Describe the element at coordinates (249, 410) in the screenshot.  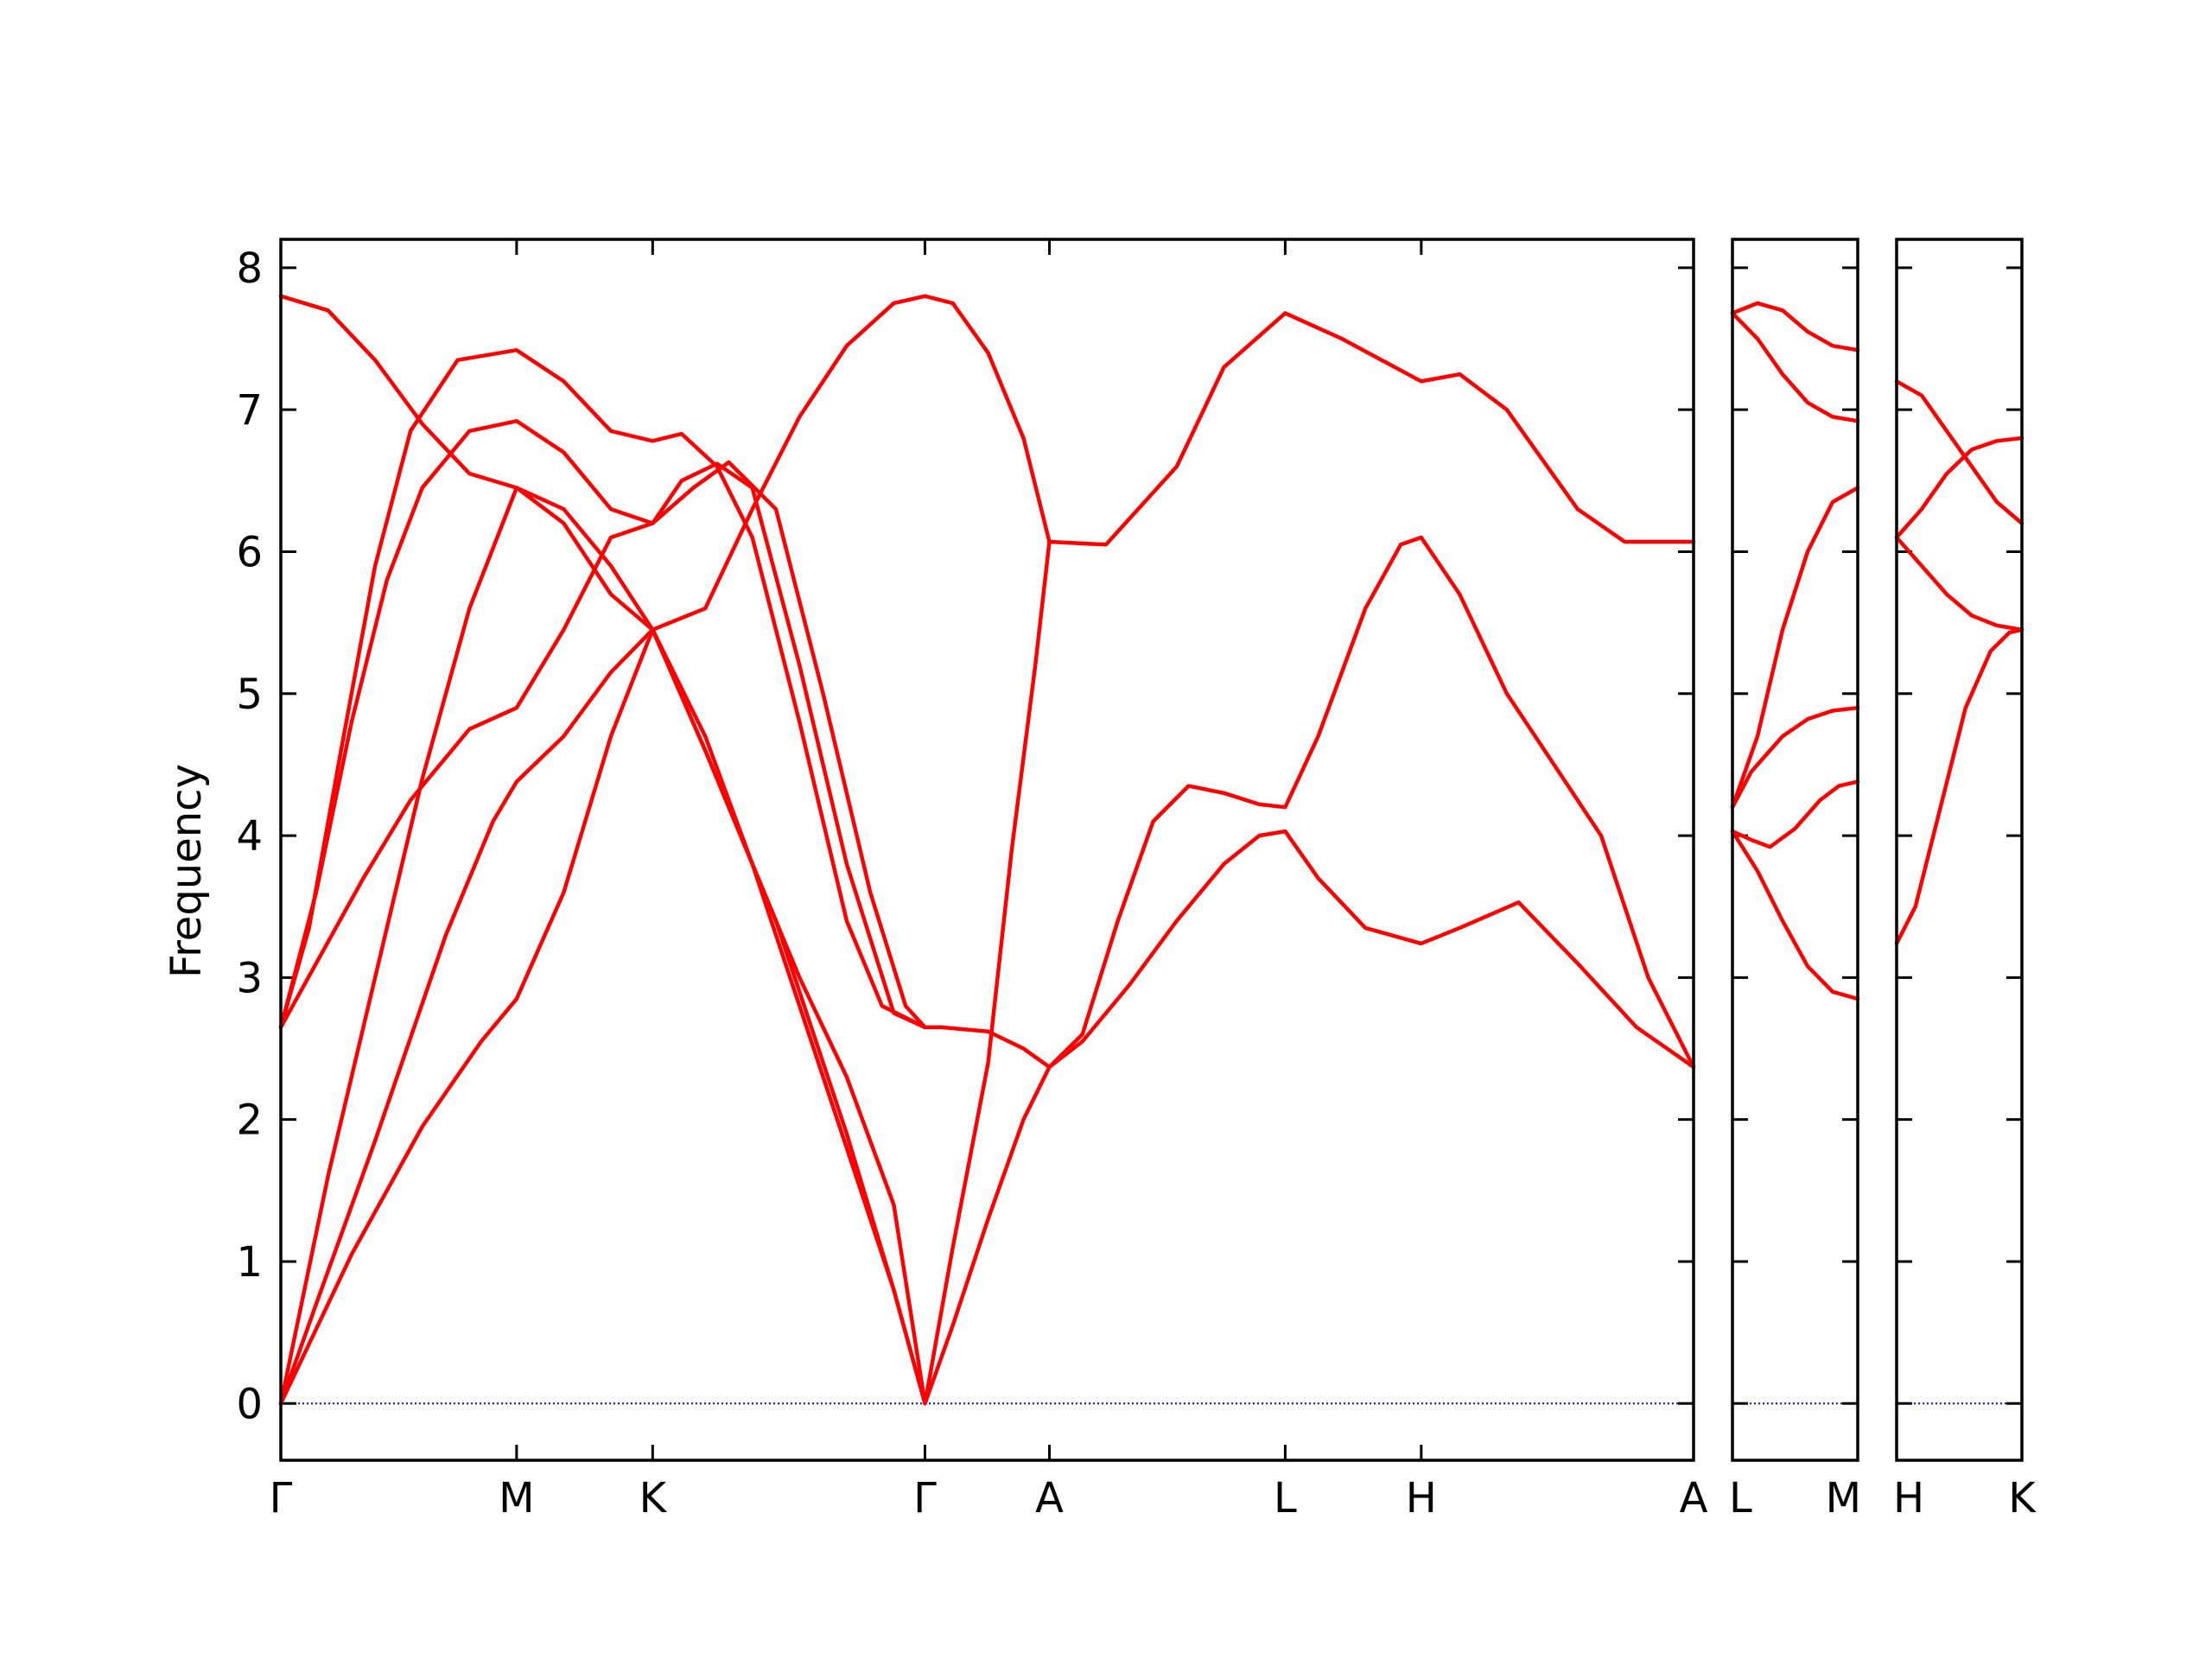
I see `y-tick-label: 7` at that location.